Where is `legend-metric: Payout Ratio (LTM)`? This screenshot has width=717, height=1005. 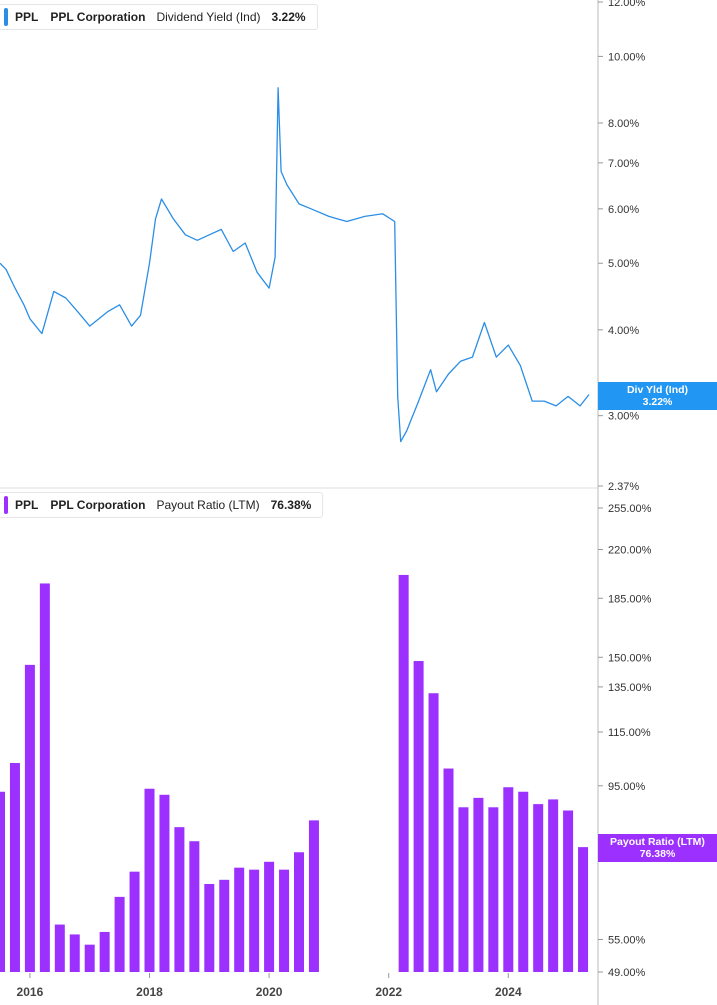
legend-metric: Payout Ratio (LTM) is located at coordinates (208, 505).